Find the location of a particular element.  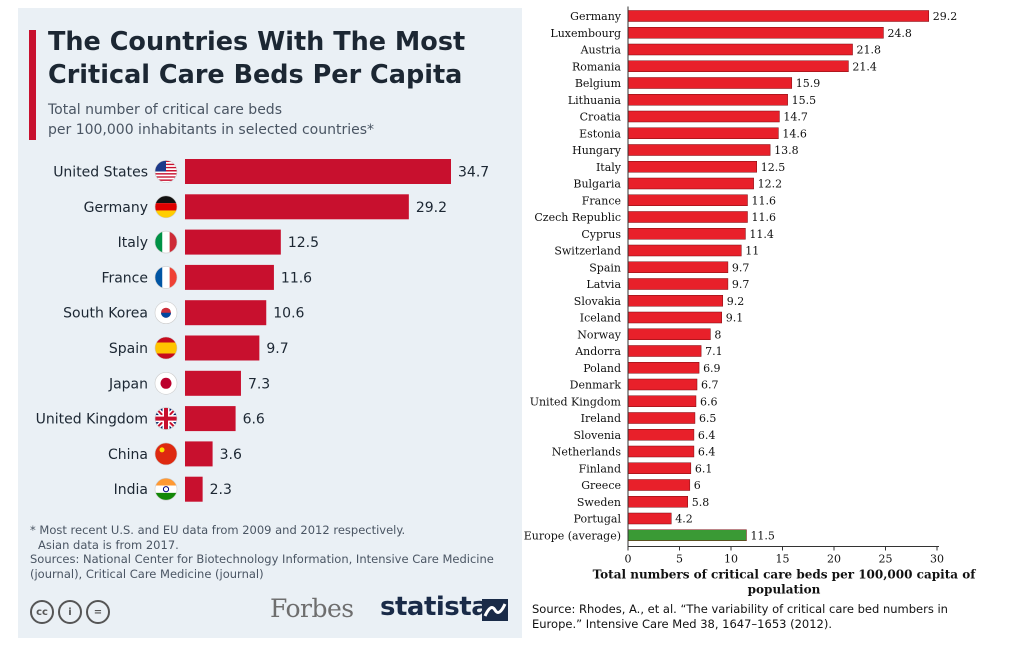

eu-category-label-switzerland: Switzerland is located at coordinates (587, 251).